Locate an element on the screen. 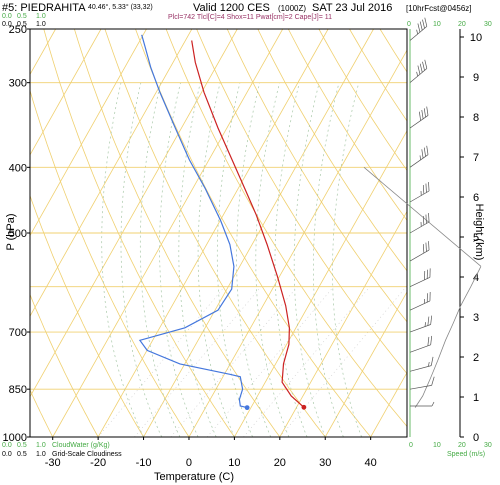 The image size is (500, 485). speed-tick-bottom: 20 is located at coordinates (462, 445).